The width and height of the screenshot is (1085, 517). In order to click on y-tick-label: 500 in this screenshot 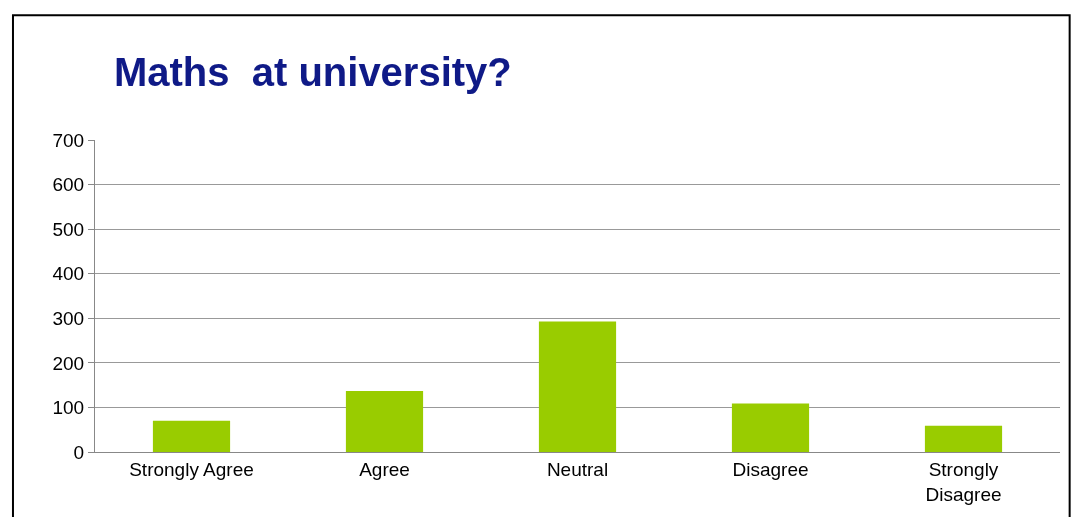, I will do `click(68, 229)`.